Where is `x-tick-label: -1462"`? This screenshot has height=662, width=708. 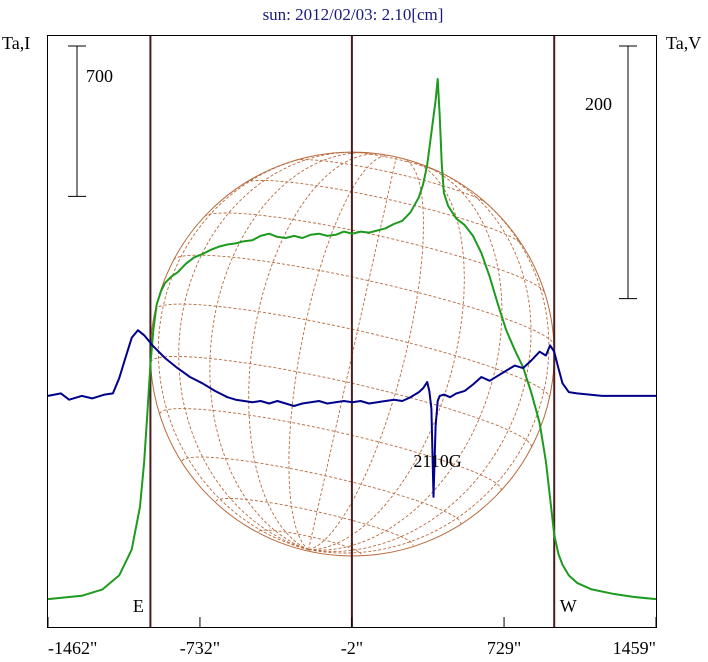
x-tick-label: -1462" is located at coordinates (72, 648).